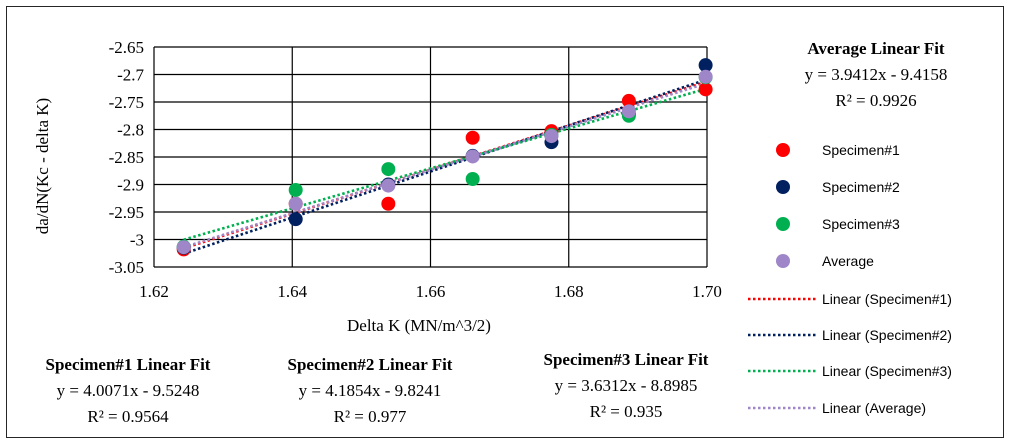  Describe the element at coordinates (137, 240) in the screenshot. I see `y-tick-label-7: -3` at that location.